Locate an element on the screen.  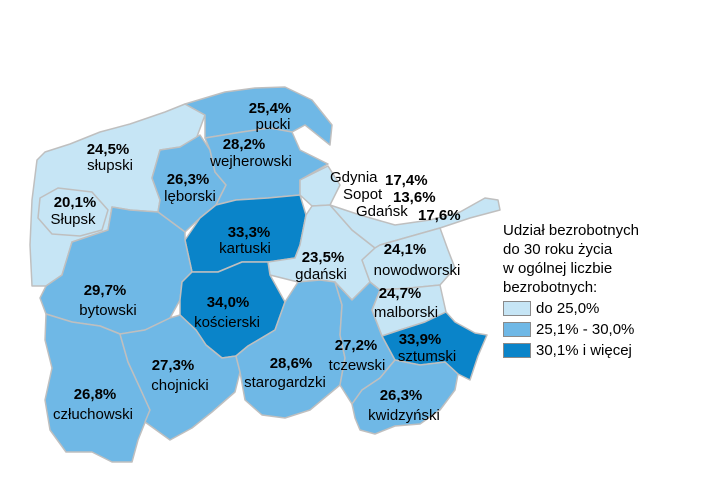
label-value-slupski: 24,5% is located at coordinates (108, 149).